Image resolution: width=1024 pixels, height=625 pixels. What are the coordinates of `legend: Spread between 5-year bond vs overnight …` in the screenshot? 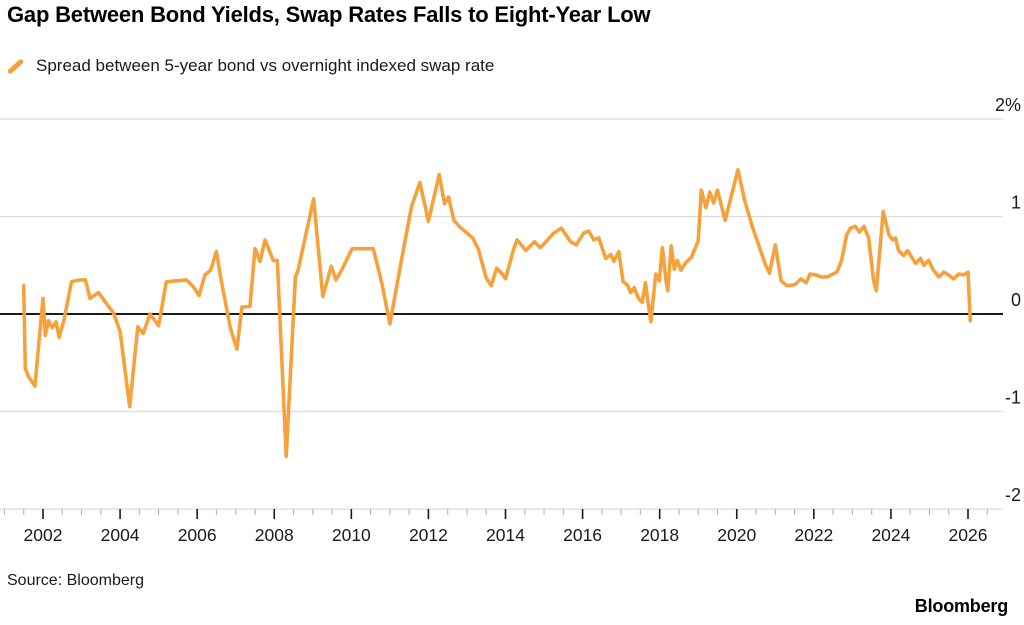 It's located at (250, 66).